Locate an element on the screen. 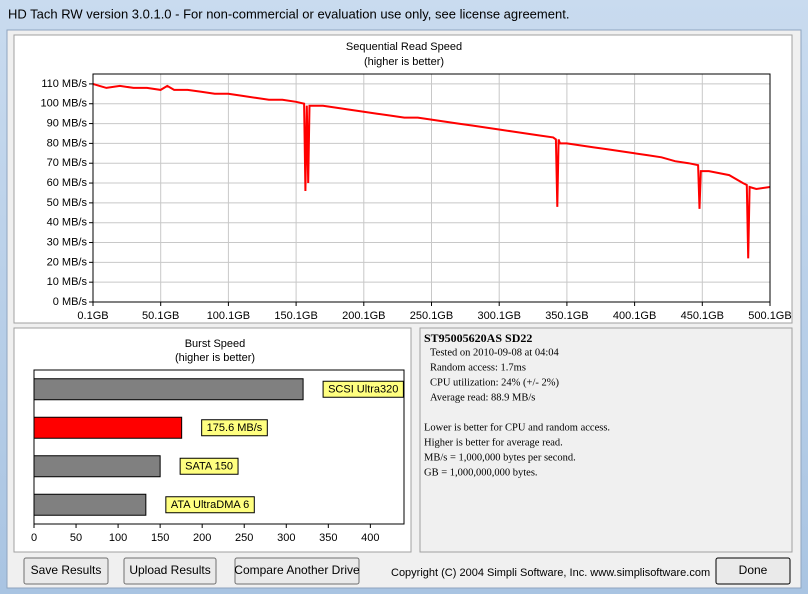 The height and width of the screenshot is (594, 808). x-tick-label: 200 is located at coordinates (202, 538).